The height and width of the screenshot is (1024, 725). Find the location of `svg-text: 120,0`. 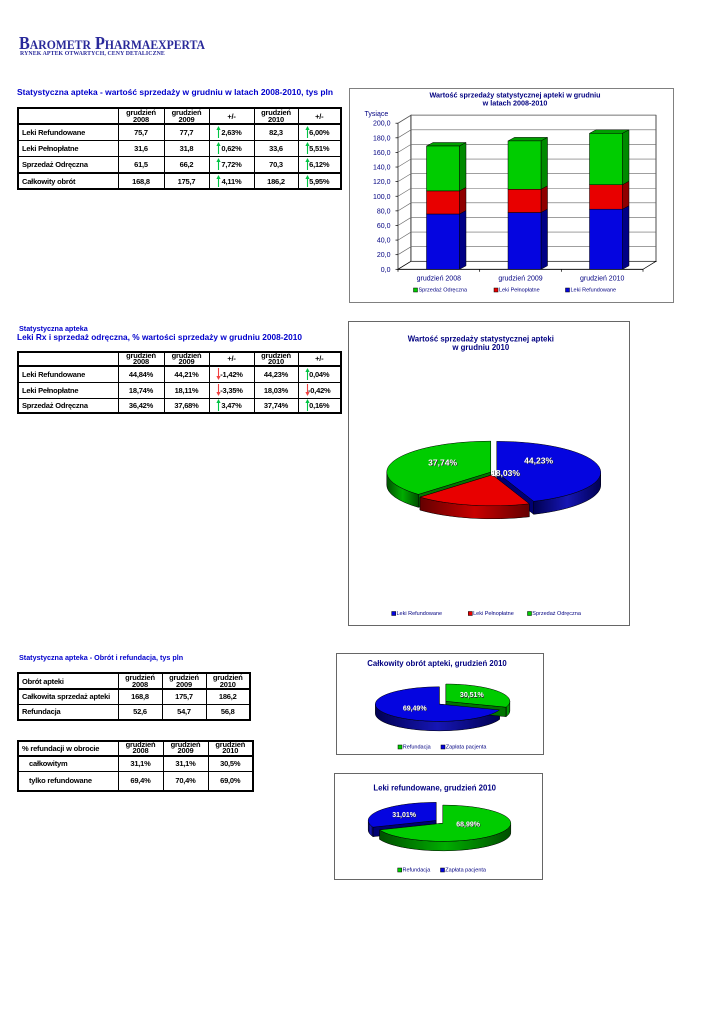

svg-text: 120,0 is located at coordinates (382, 182).